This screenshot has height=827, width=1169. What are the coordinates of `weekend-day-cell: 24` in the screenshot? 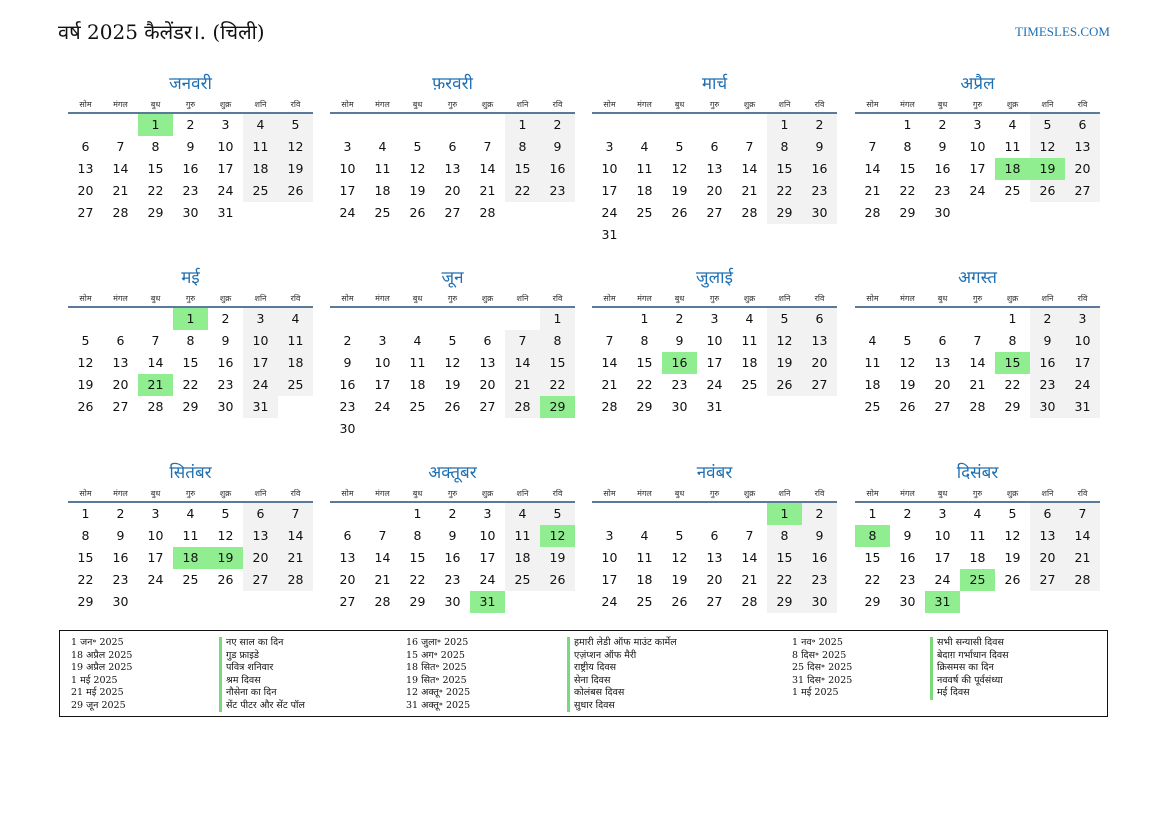 It's located at (260, 385).